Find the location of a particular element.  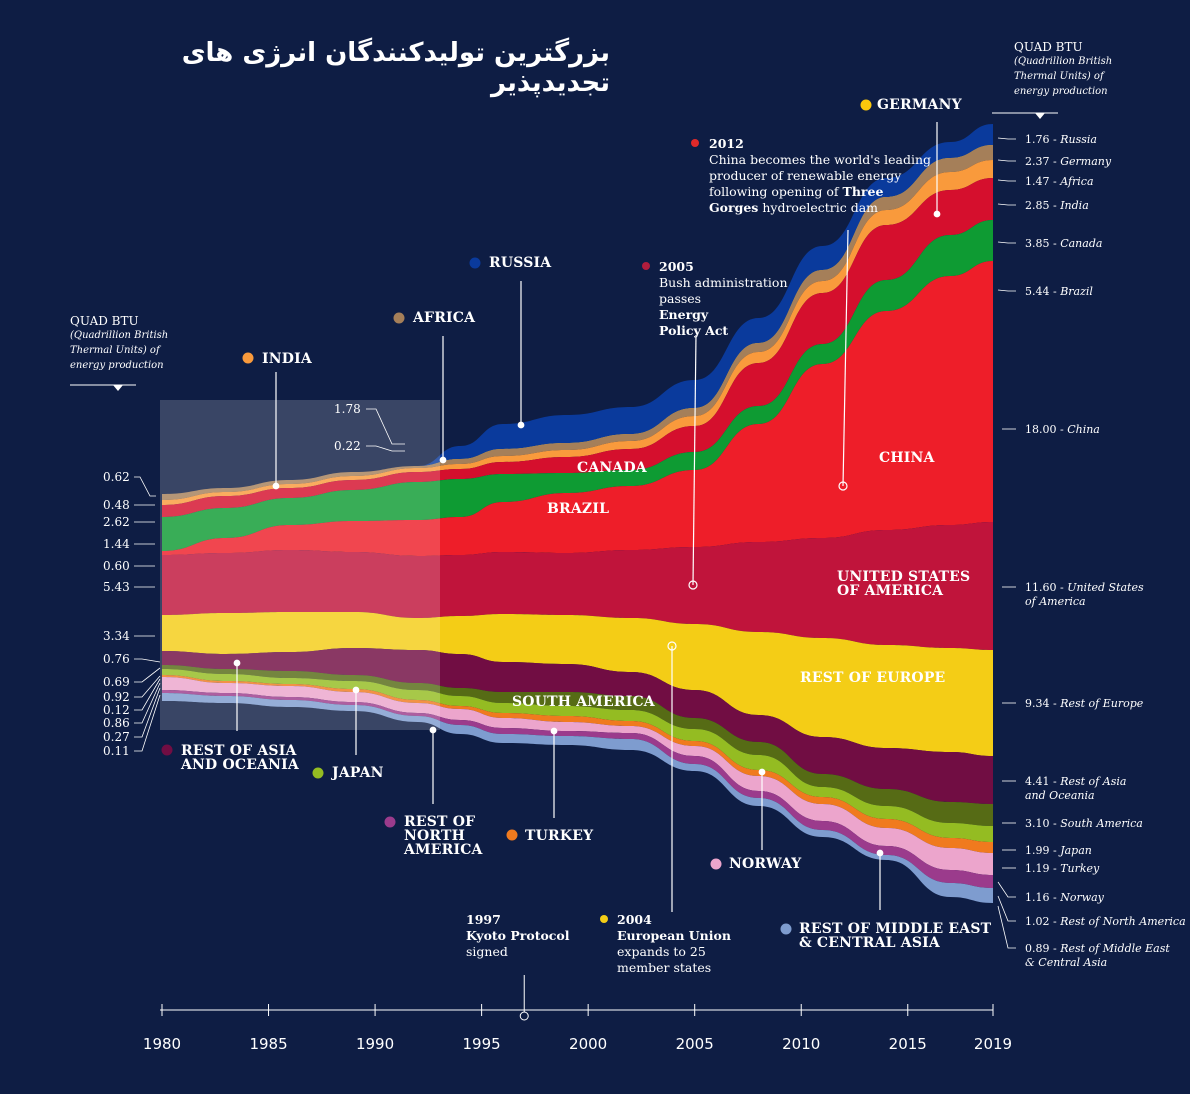

note-2012-line1: China becomes the world's leading is located at coordinates (820, 159).